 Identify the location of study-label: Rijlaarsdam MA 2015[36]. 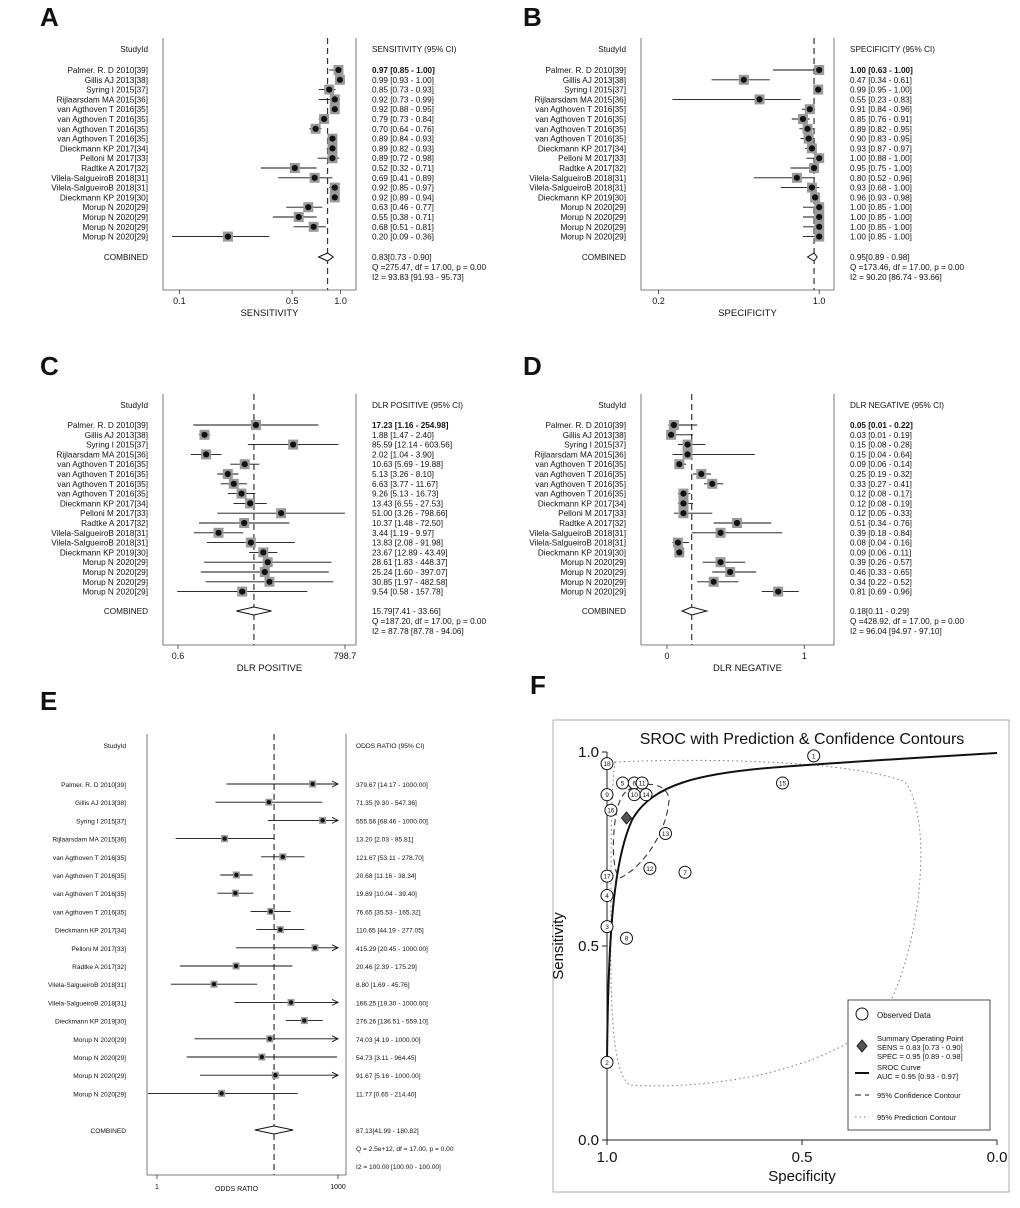
(580, 99).